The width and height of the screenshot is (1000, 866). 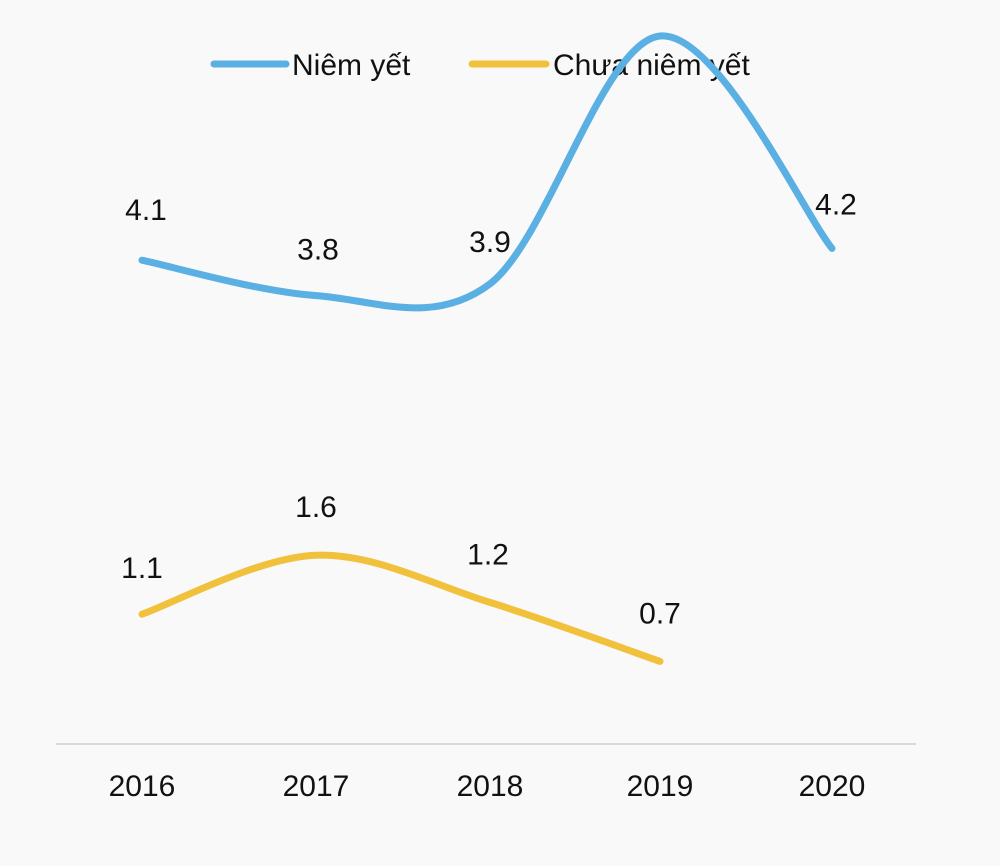 What do you see at coordinates (488, 554) in the screenshot?
I see `data-label-s2-2018: 1.2` at bounding box center [488, 554].